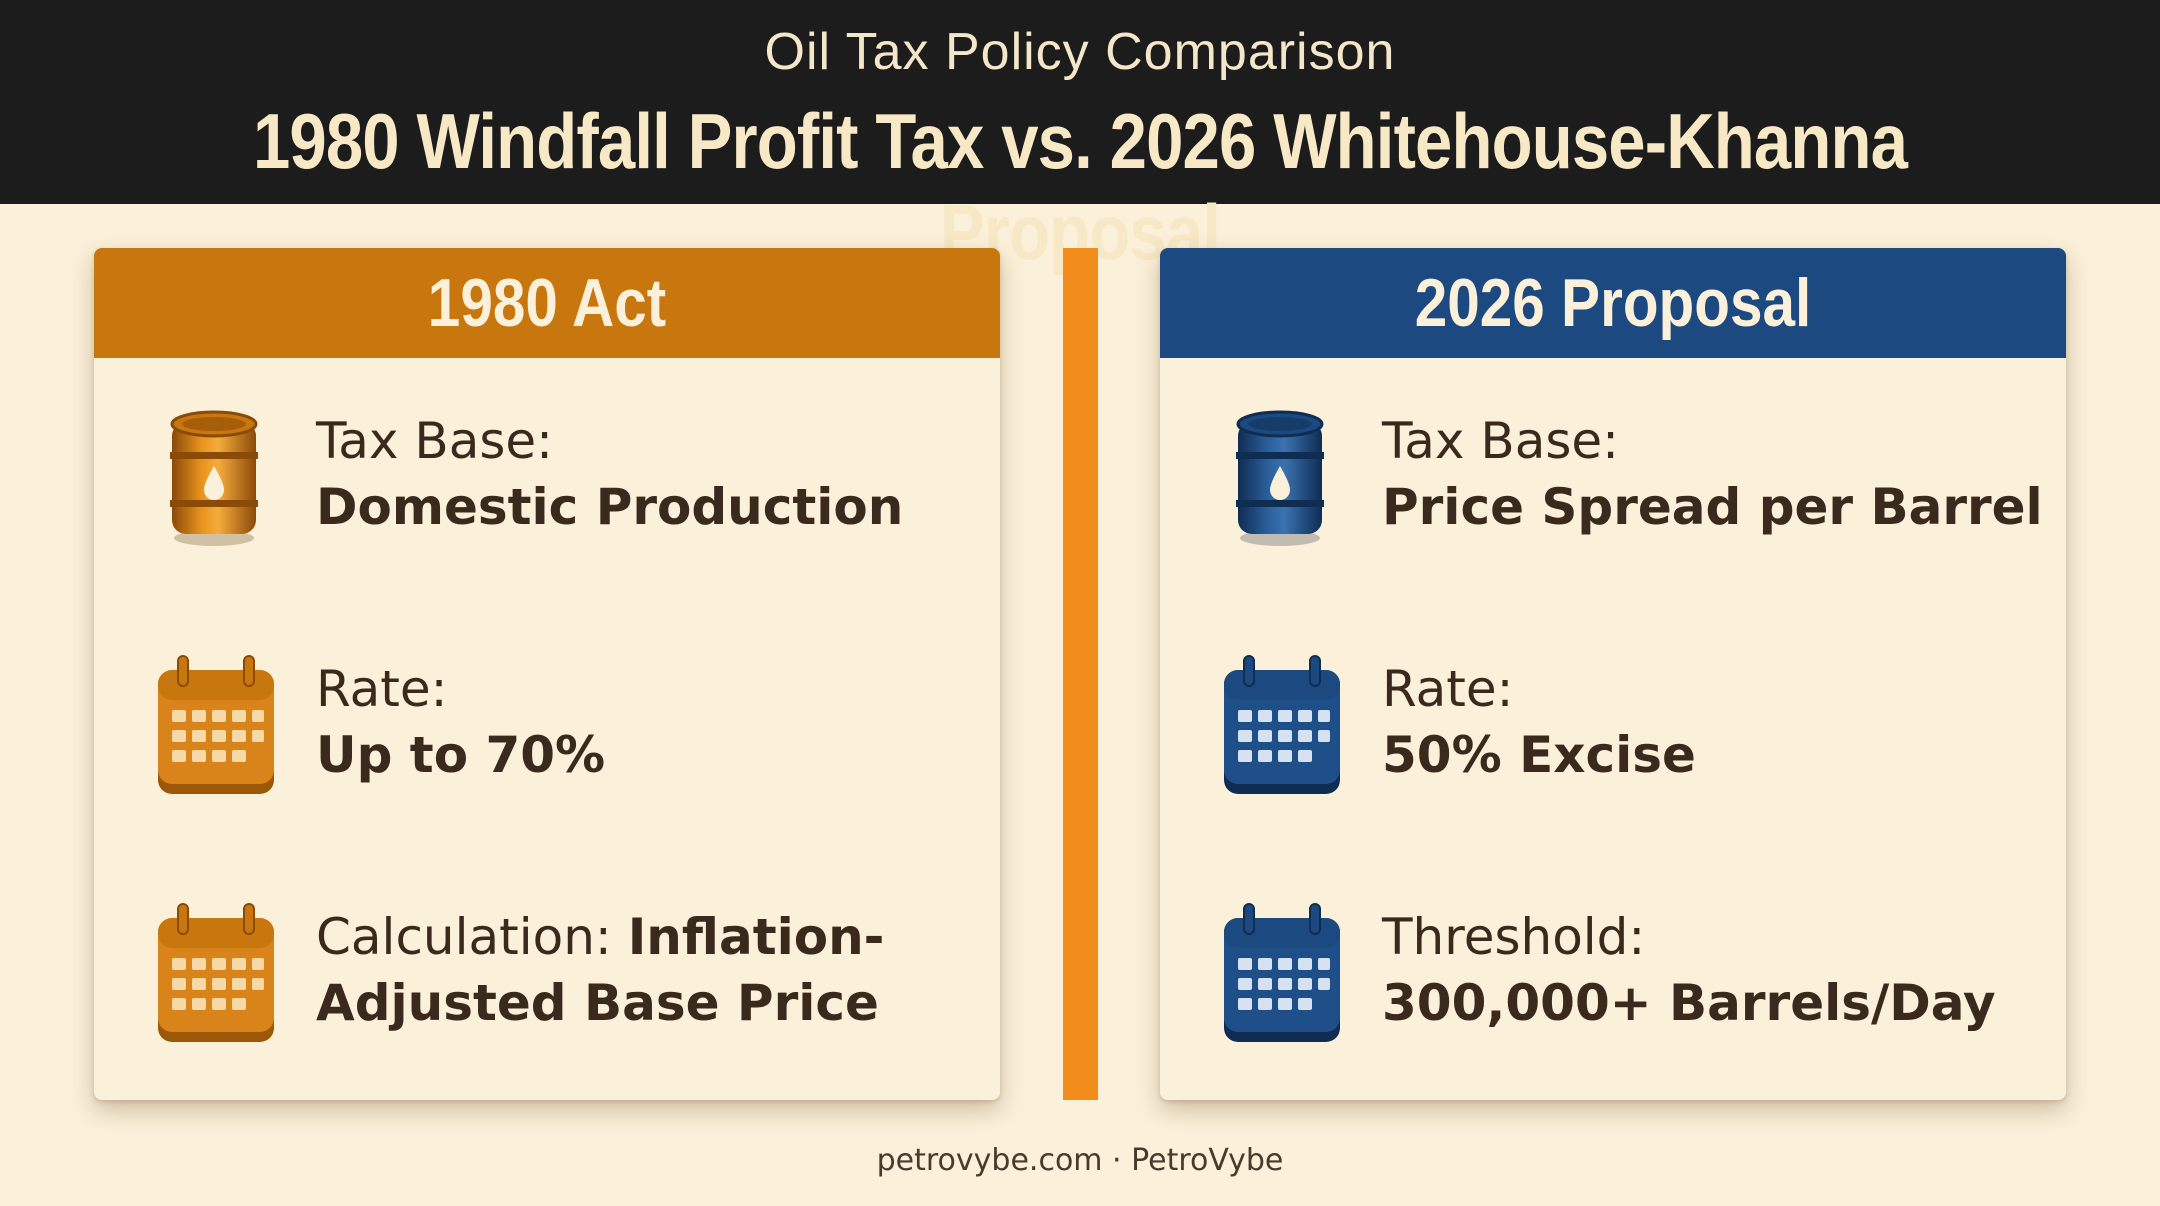  What do you see at coordinates (1717, 722) in the screenshot?
I see `row-text: Rate: 50% Excise` at bounding box center [1717, 722].